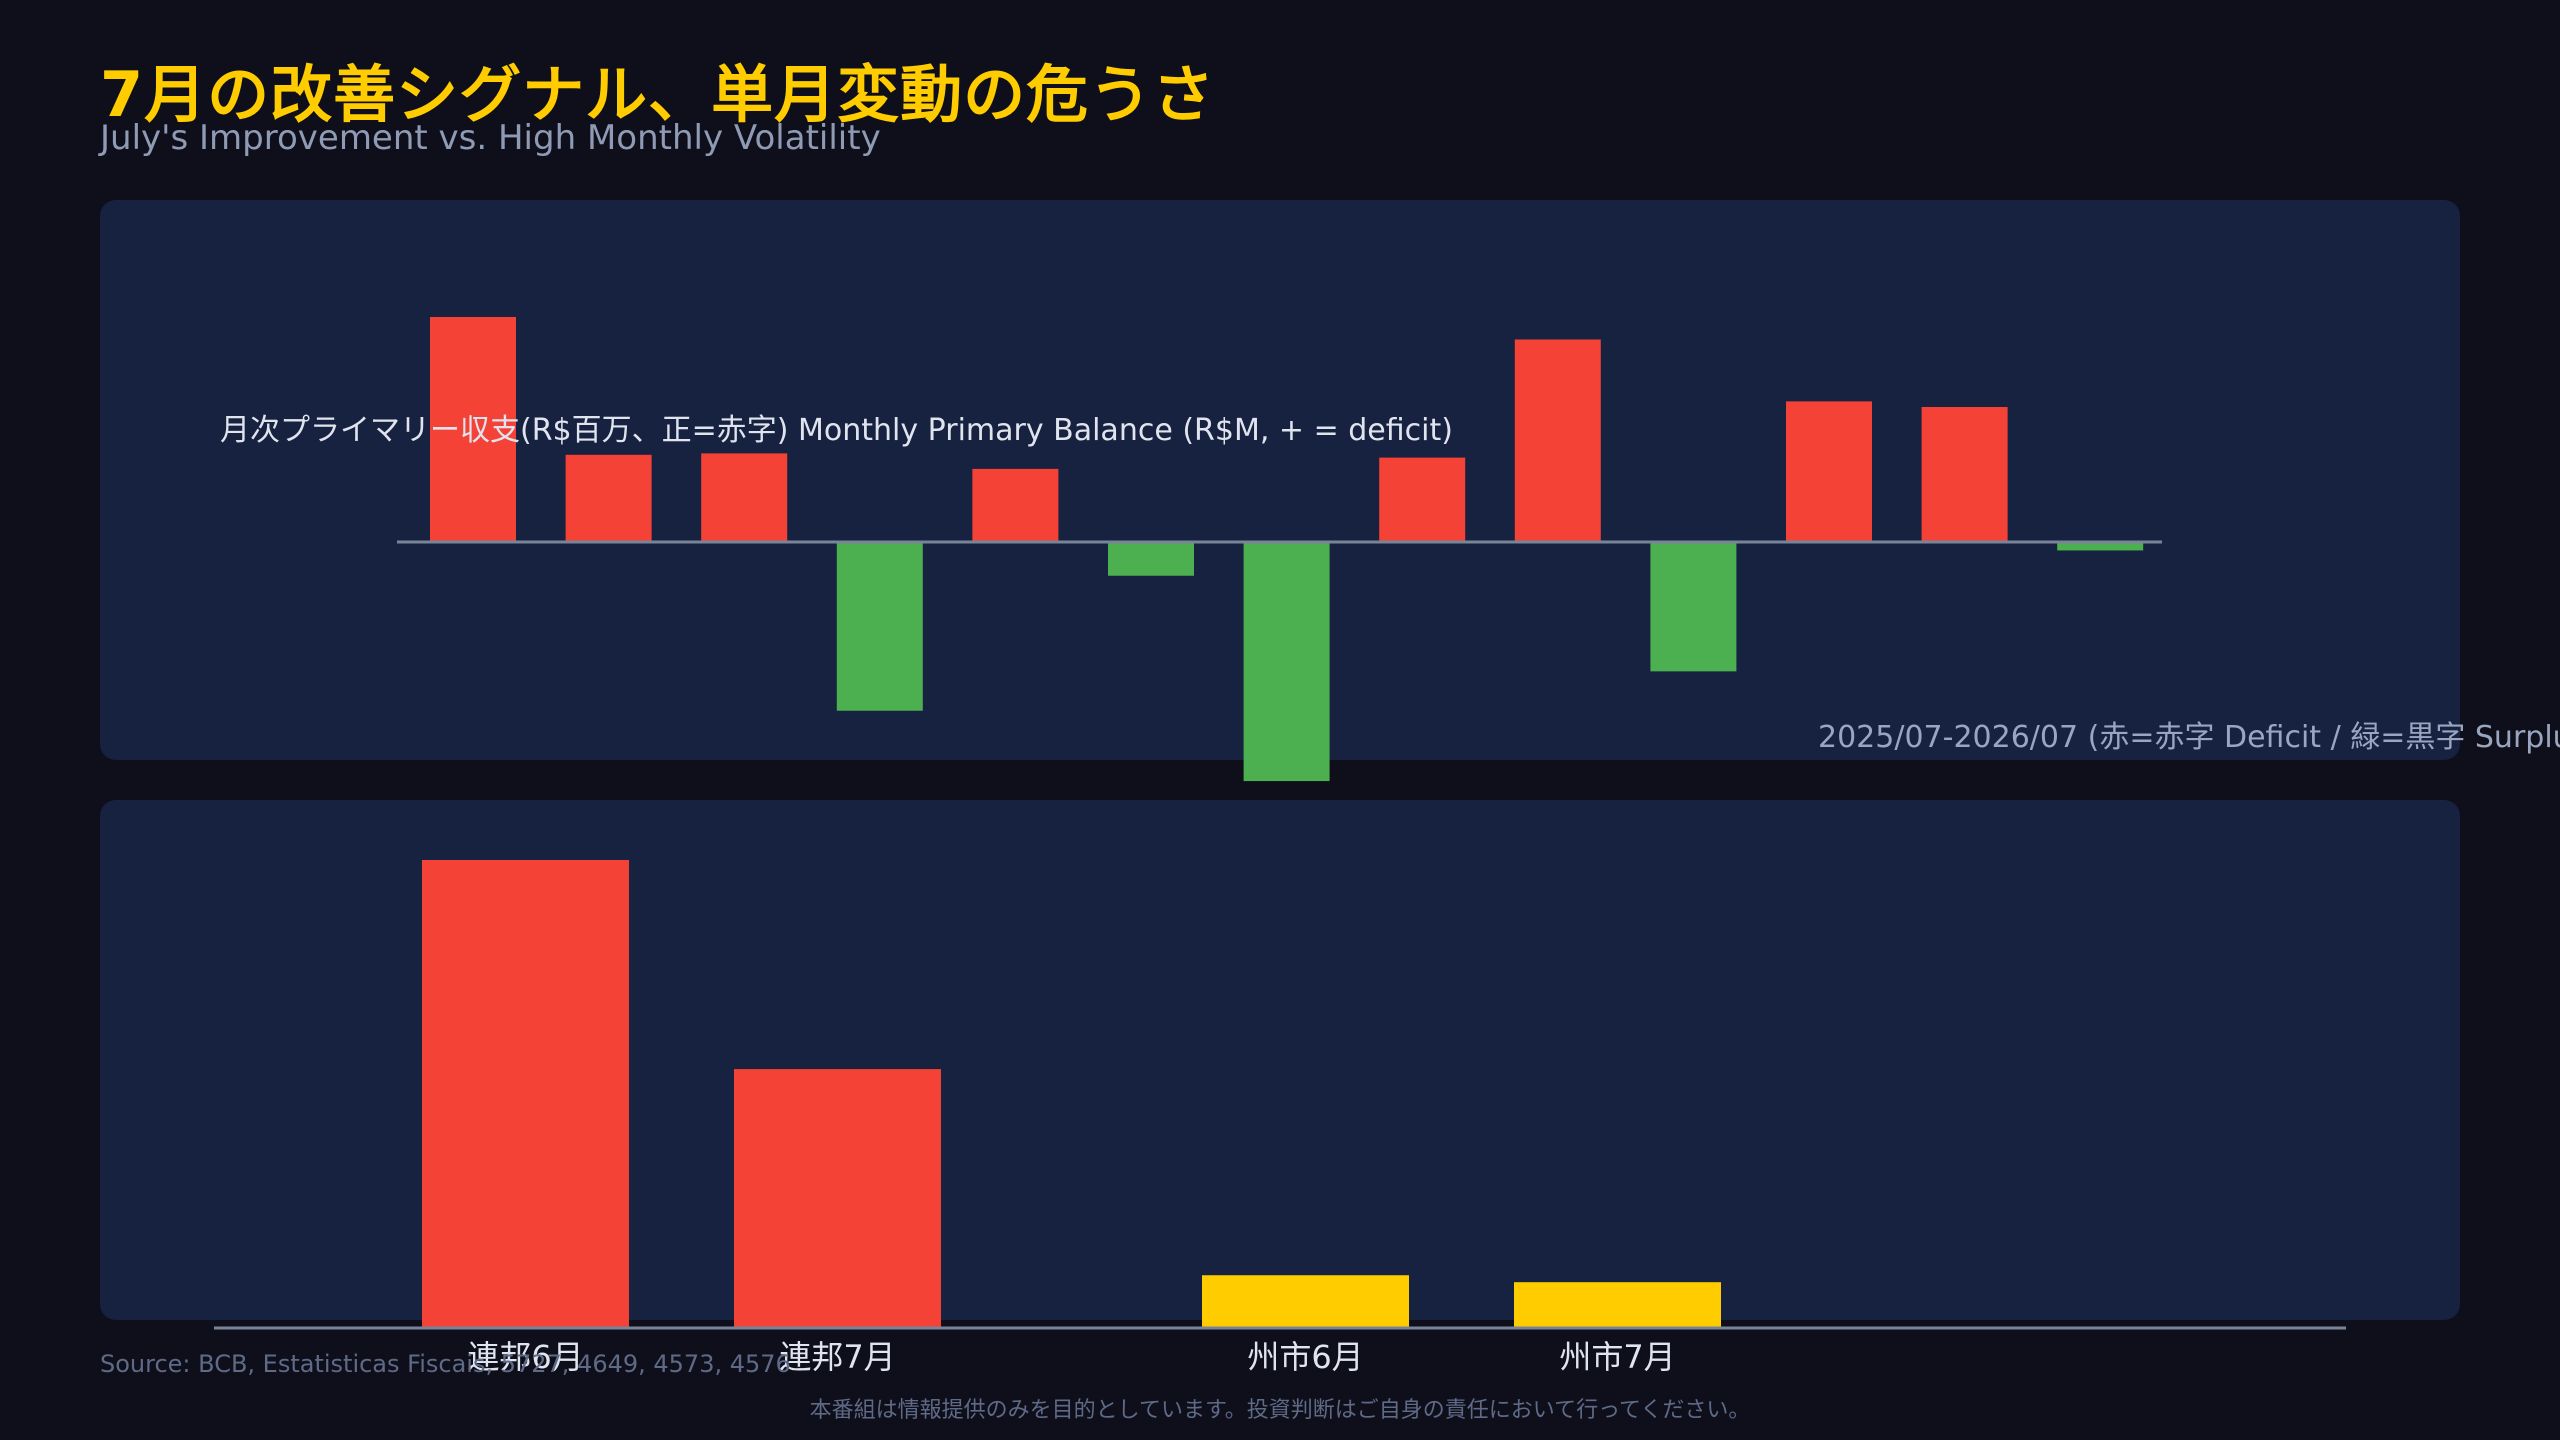 The height and width of the screenshot is (1440, 2560). I want to click on category-label: 州市7月, so click(1617, 1357).